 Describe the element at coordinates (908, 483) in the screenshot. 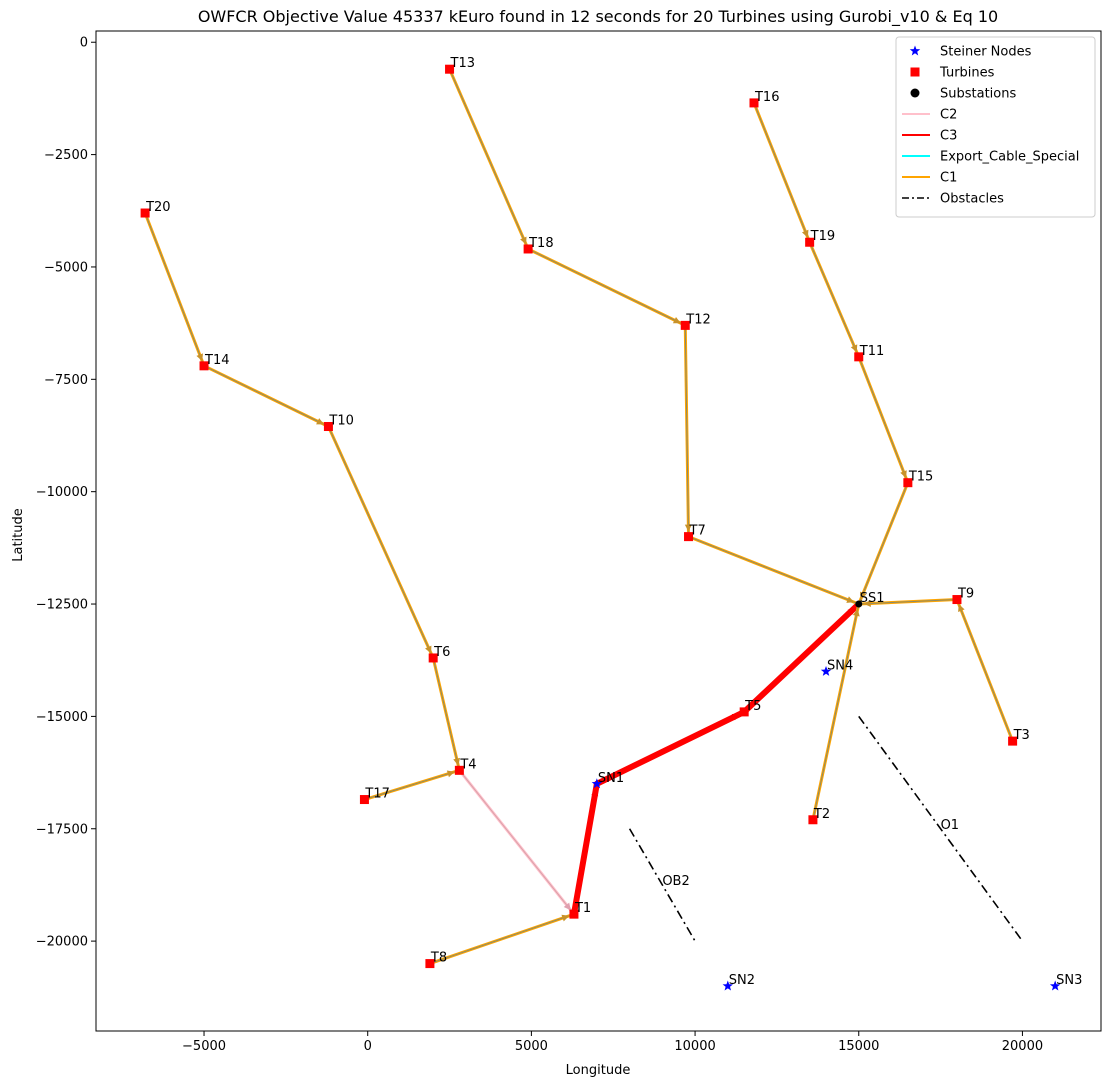

I see `turbine-marker-T15` at that location.